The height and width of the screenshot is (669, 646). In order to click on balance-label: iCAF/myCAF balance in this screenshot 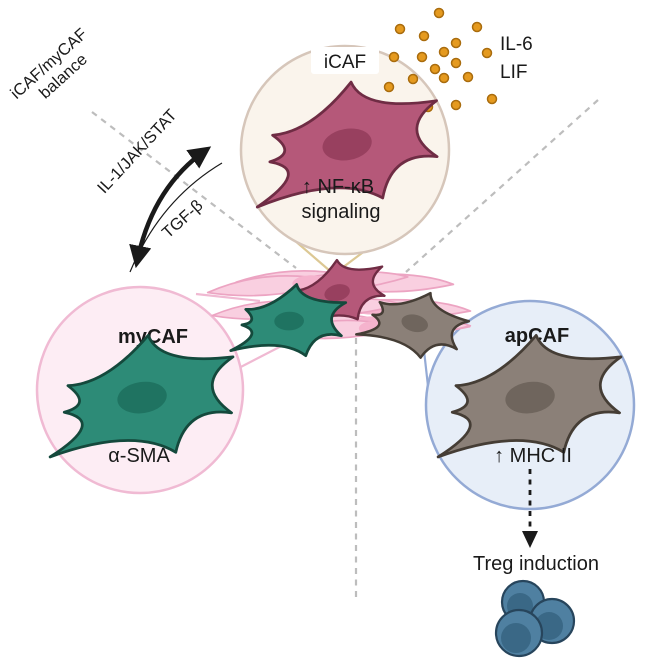, I will do `click(57, 69)`.